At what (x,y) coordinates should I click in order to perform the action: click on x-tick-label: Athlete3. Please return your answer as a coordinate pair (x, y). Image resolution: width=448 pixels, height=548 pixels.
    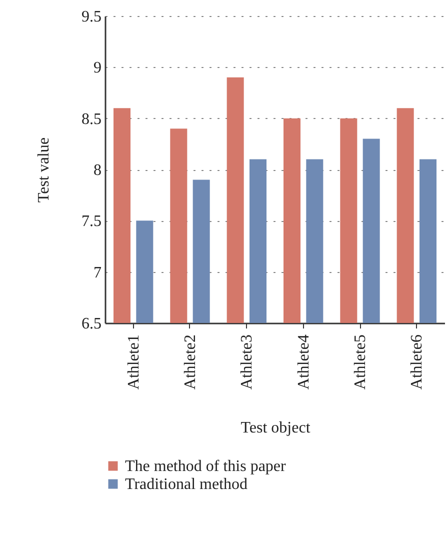
    Looking at the image, I should click on (247, 362).